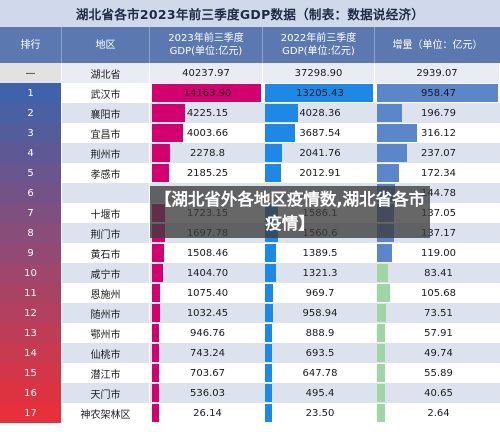  Describe the element at coordinates (319, 73) in the screenshot. I see `total-gdp2022: 37298.90` at that location.